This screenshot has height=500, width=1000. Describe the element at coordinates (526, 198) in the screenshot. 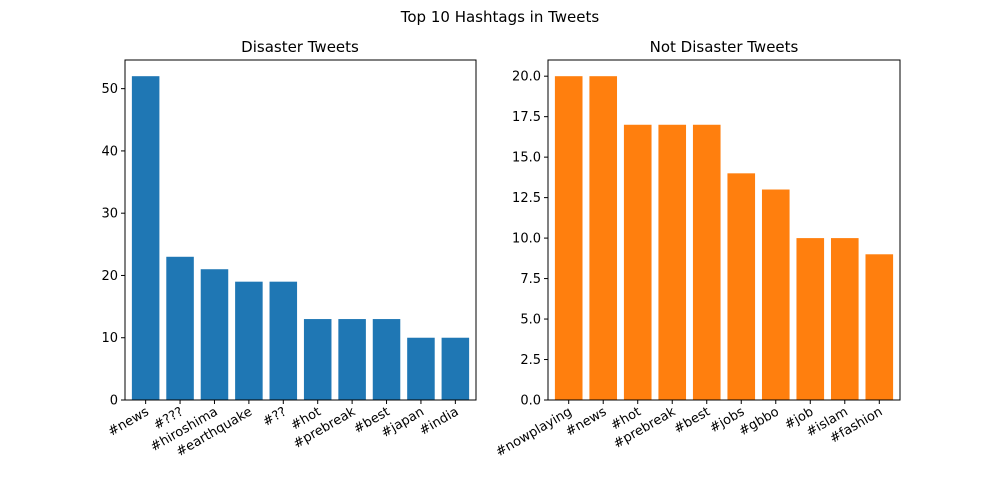

I see `not-disaster-y-tick-label: 12.5` at that location.